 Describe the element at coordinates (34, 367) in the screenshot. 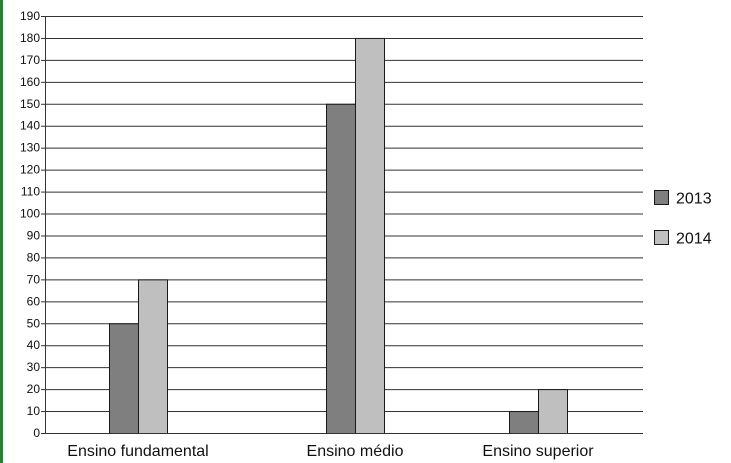

I see `y-tick-label: 30` at that location.